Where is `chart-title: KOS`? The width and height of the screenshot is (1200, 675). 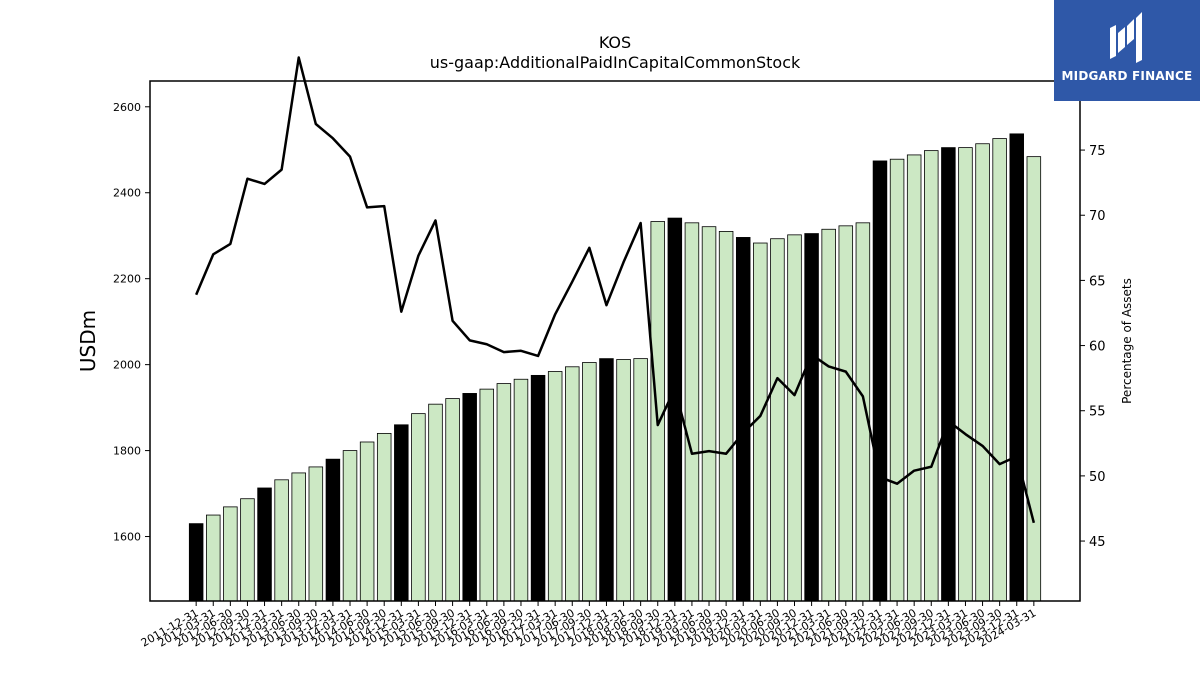
chart-title: KOS is located at coordinates (615, 42).